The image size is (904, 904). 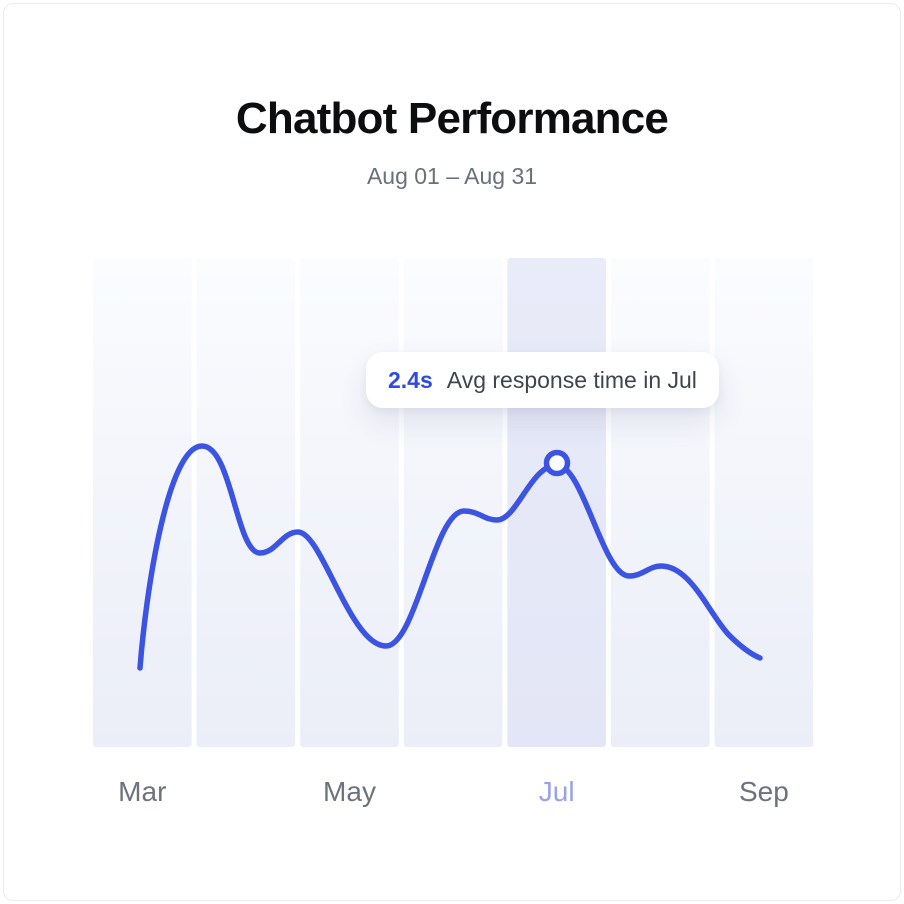 I want to click on tooltip-label: Avg response time in Jul, so click(x=571, y=379).